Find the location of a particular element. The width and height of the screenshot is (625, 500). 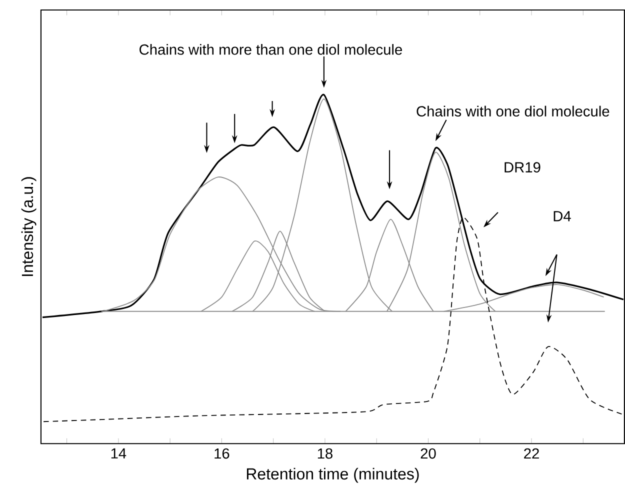

x-tick-label: 16 is located at coordinates (222, 453).